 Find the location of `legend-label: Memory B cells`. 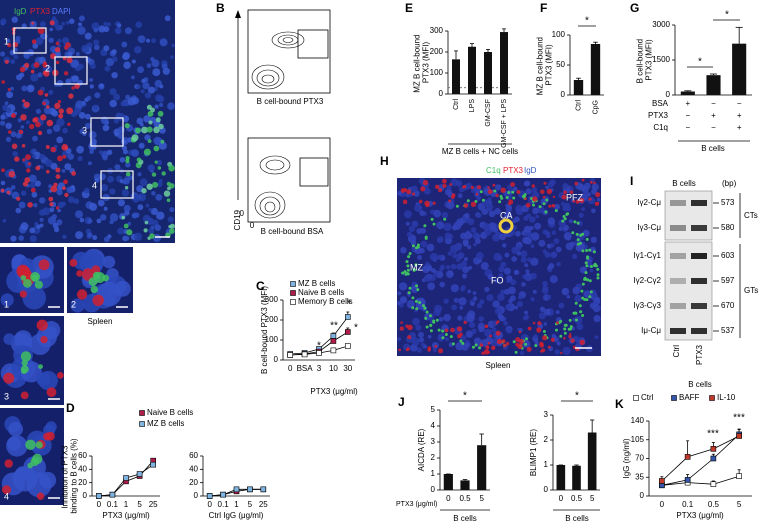

legend-label: Memory B cells is located at coordinates (325, 301).